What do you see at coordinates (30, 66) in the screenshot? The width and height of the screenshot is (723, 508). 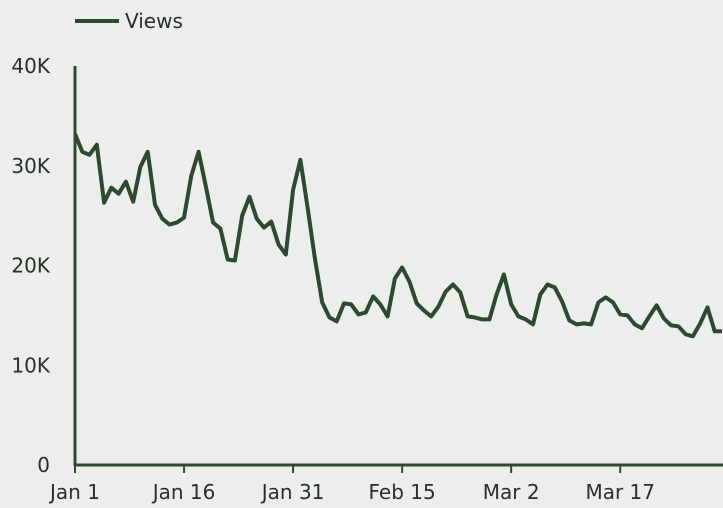 I see `y-tick-label: 40K` at bounding box center [30, 66].